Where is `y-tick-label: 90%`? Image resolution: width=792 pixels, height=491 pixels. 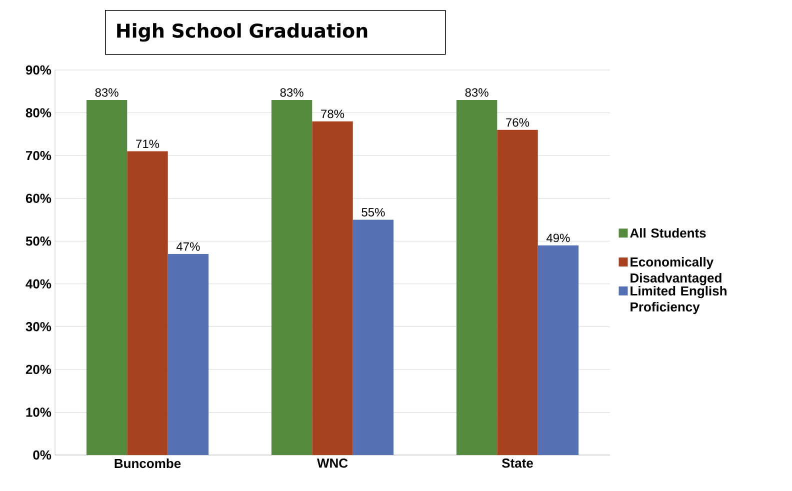
y-tick-label: 90% is located at coordinates (39, 70).